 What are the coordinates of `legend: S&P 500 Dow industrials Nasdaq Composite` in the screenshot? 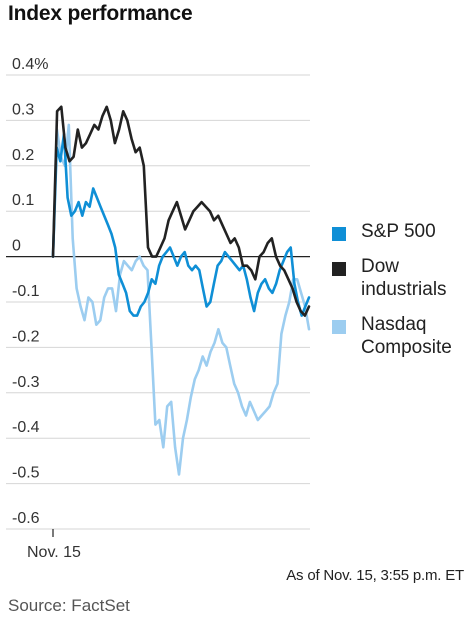 It's located at (392, 295).